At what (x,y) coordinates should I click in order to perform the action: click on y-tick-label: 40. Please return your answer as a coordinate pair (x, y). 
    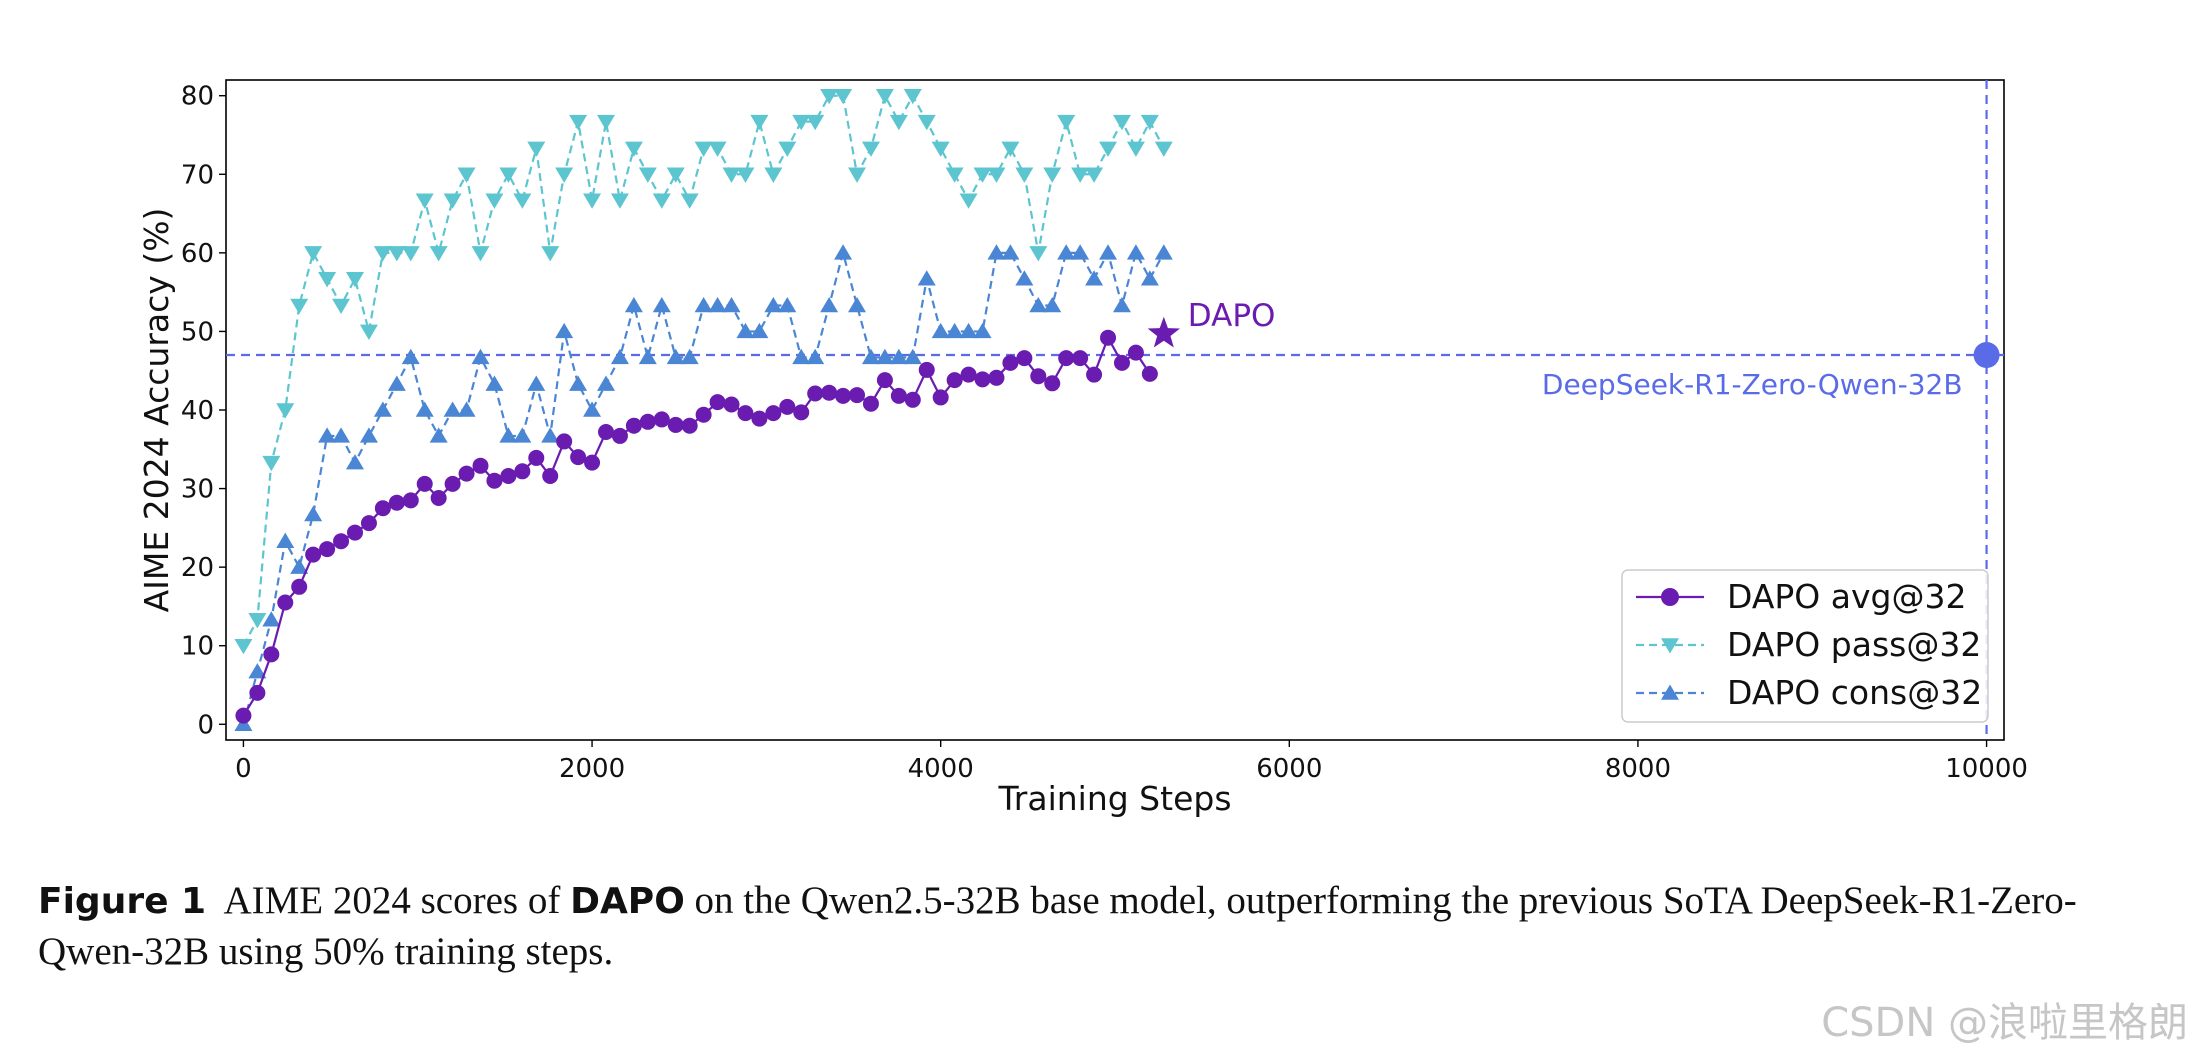
    Looking at the image, I should click on (197, 411).